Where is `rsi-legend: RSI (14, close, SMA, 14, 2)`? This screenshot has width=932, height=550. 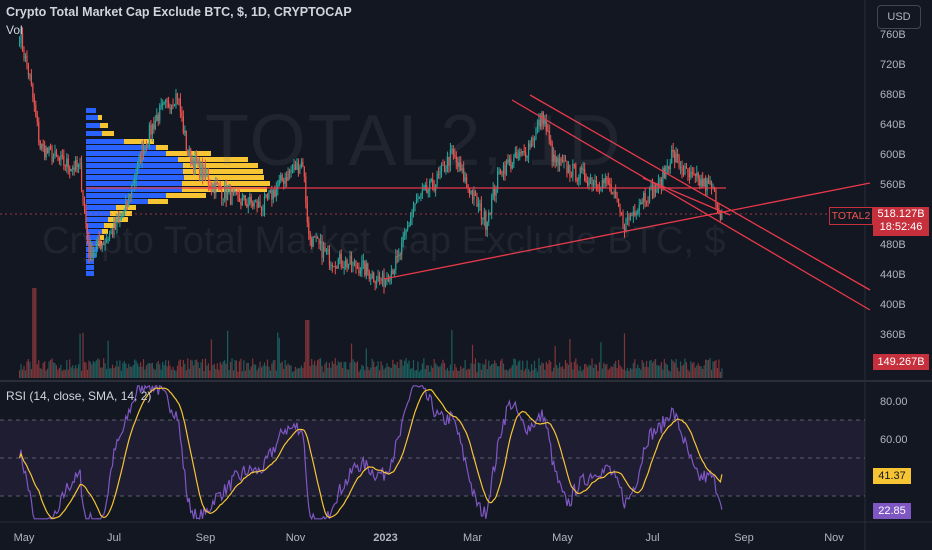
rsi-legend: RSI (14, close, SMA, 14, 2) is located at coordinates (79, 396).